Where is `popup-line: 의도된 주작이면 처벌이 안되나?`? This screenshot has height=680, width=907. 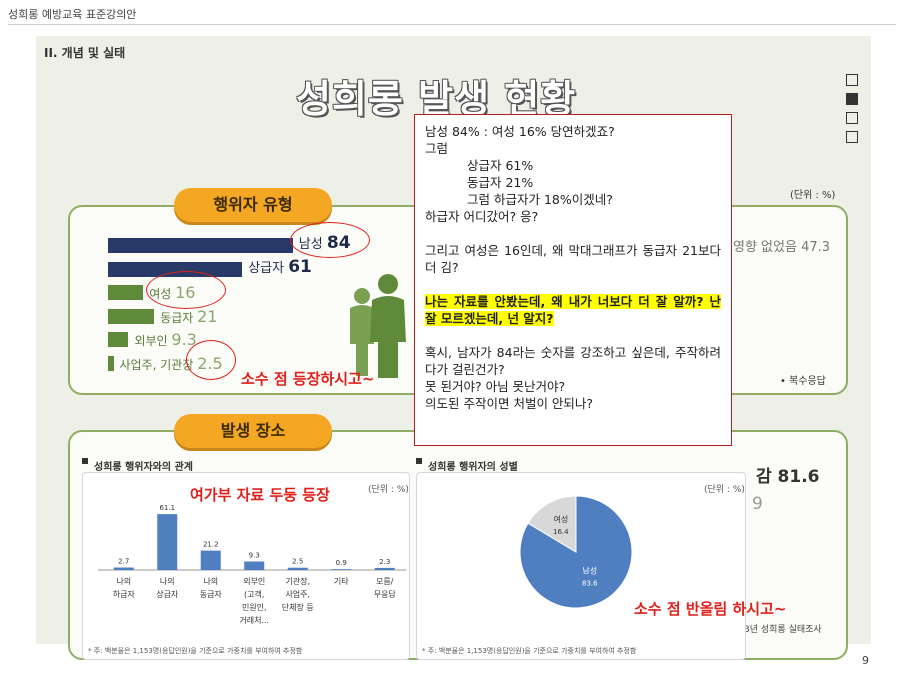 popup-line: 의도된 주작이면 처벌이 안되나? is located at coordinates (509, 403).